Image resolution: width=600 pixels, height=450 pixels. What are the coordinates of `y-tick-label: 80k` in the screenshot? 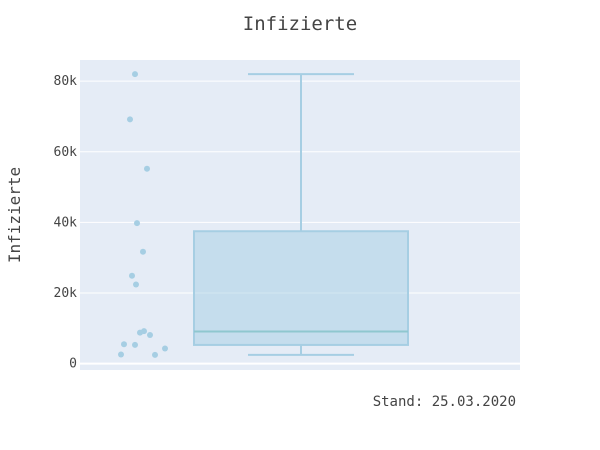 It's located at (66, 81).